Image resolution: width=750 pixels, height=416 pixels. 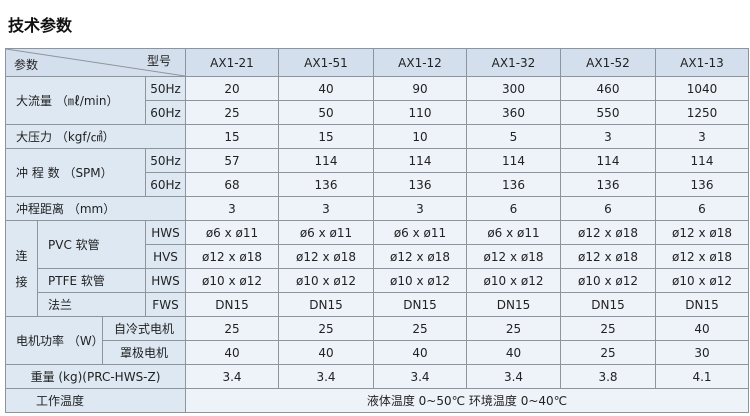 What do you see at coordinates (144, 328) in the screenshot?
I see `motor-type-label: 自冷式电机` at bounding box center [144, 328].